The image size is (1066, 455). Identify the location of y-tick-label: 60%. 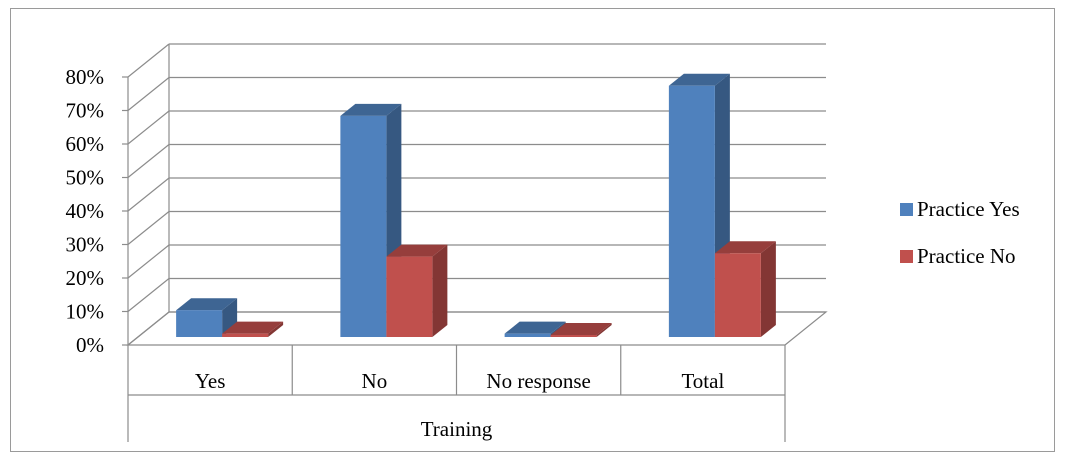
(85, 144).